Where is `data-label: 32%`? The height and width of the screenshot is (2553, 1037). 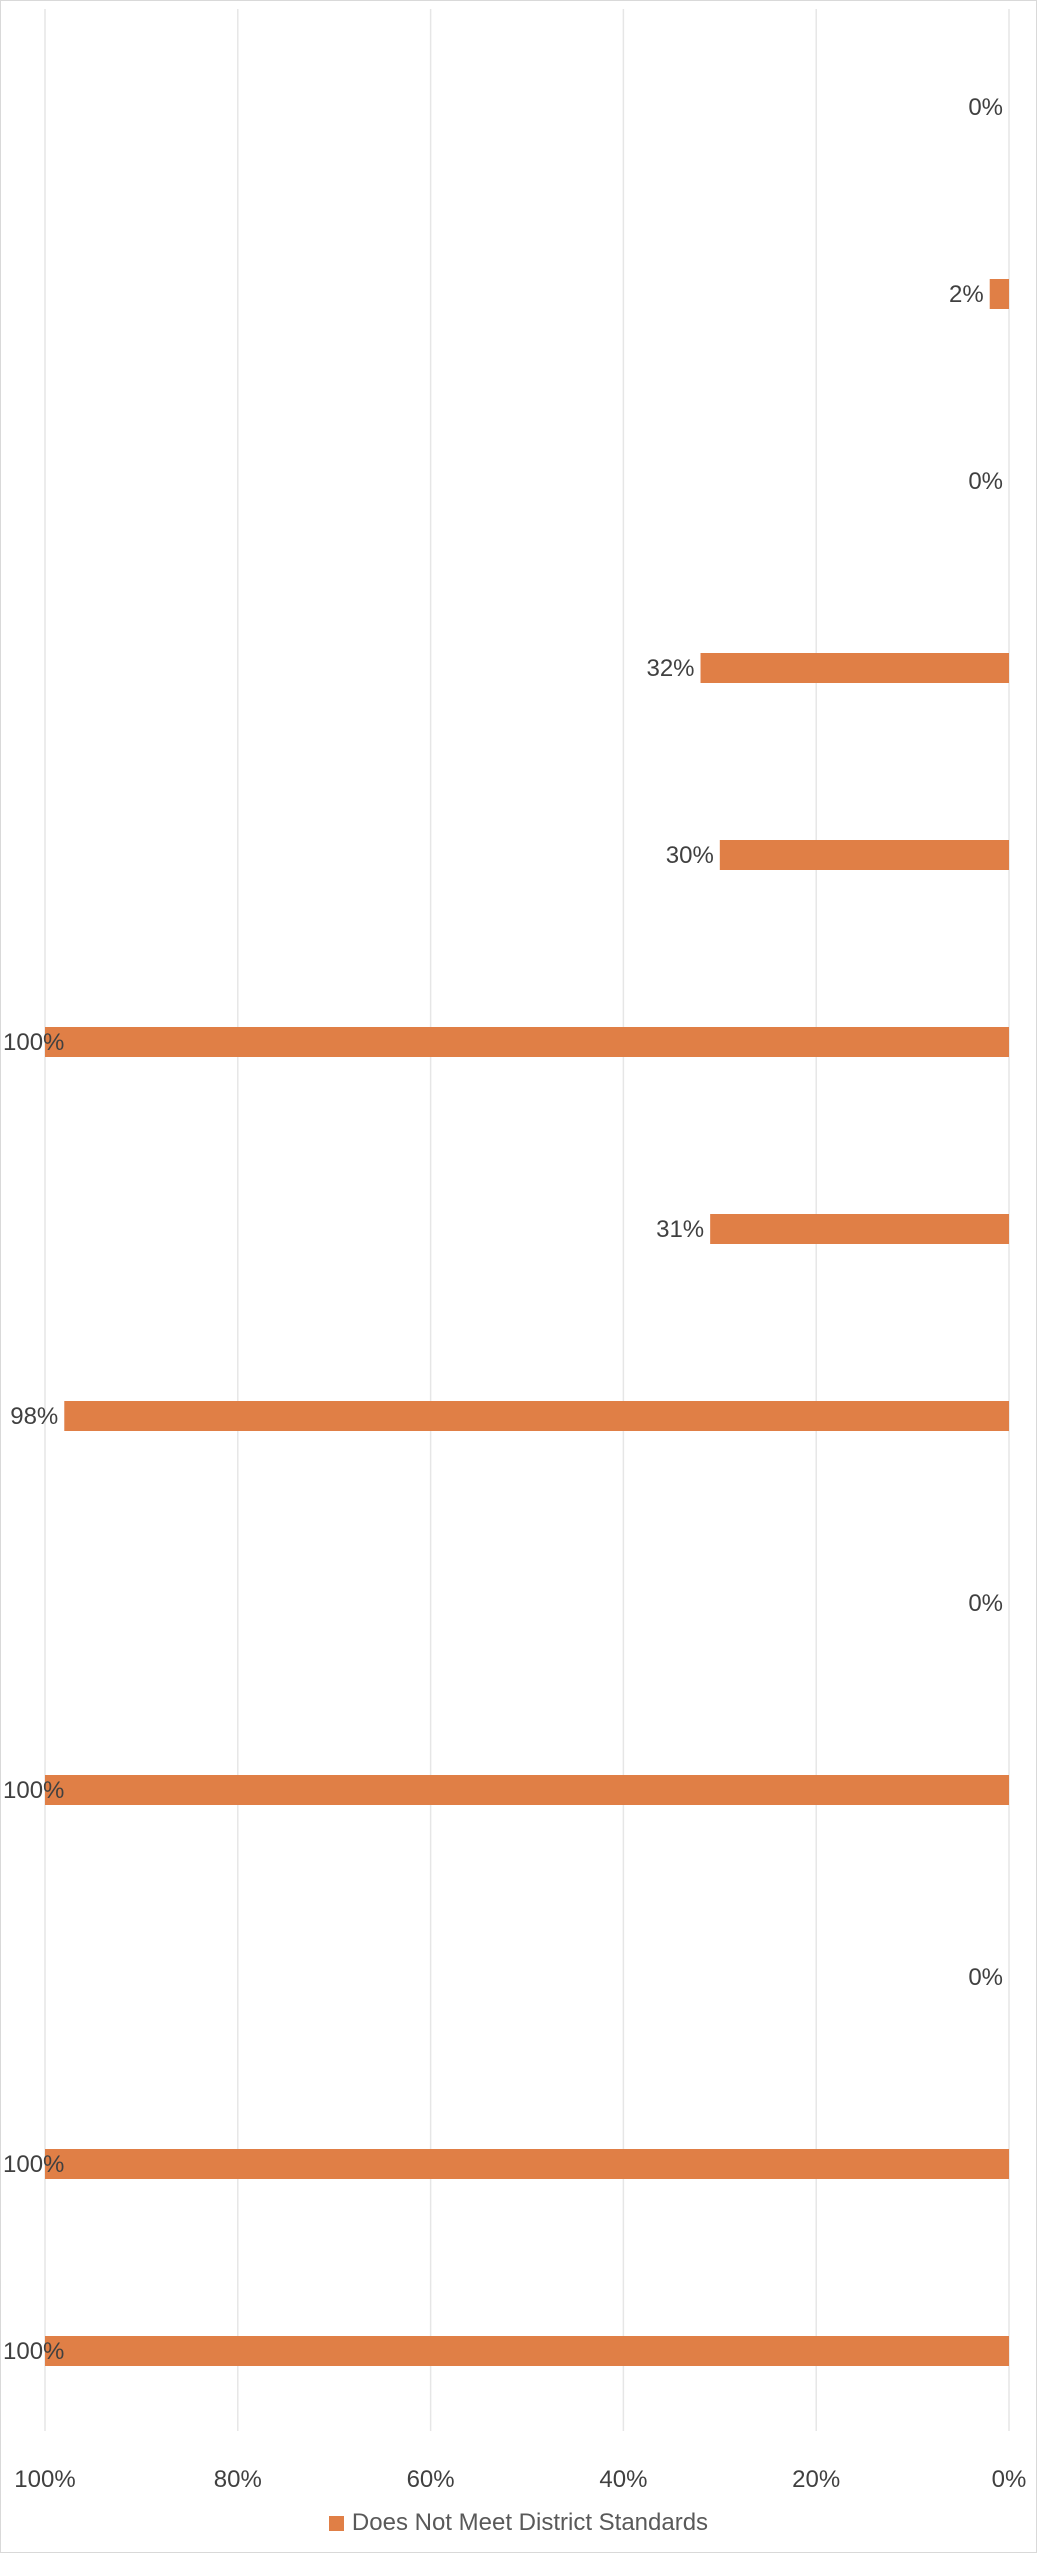
data-label: 32% is located at coordinates (670, 668).